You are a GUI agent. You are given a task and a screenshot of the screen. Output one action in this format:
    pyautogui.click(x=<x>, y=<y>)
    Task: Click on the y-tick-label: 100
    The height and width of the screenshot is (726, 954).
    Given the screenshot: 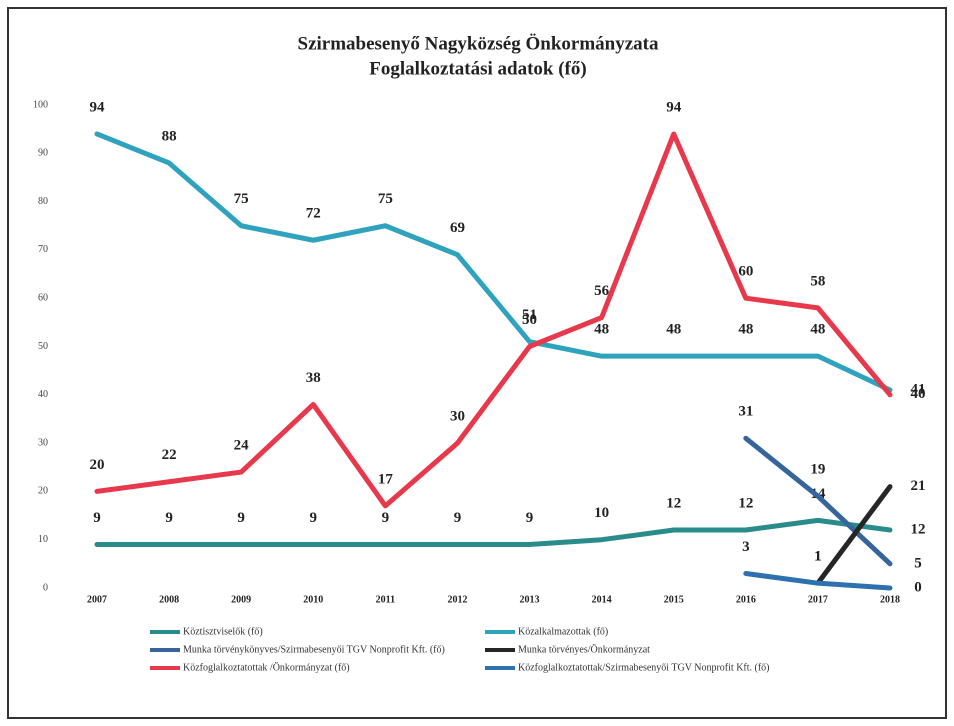 What is the action you would take?
    pyautogui.click(x=40, y=104)
    